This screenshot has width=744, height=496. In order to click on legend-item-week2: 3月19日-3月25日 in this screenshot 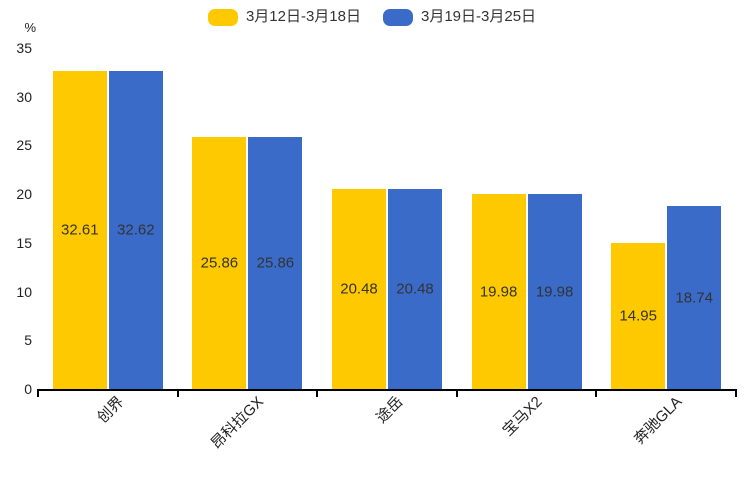, I will do `click(459, 17)`.